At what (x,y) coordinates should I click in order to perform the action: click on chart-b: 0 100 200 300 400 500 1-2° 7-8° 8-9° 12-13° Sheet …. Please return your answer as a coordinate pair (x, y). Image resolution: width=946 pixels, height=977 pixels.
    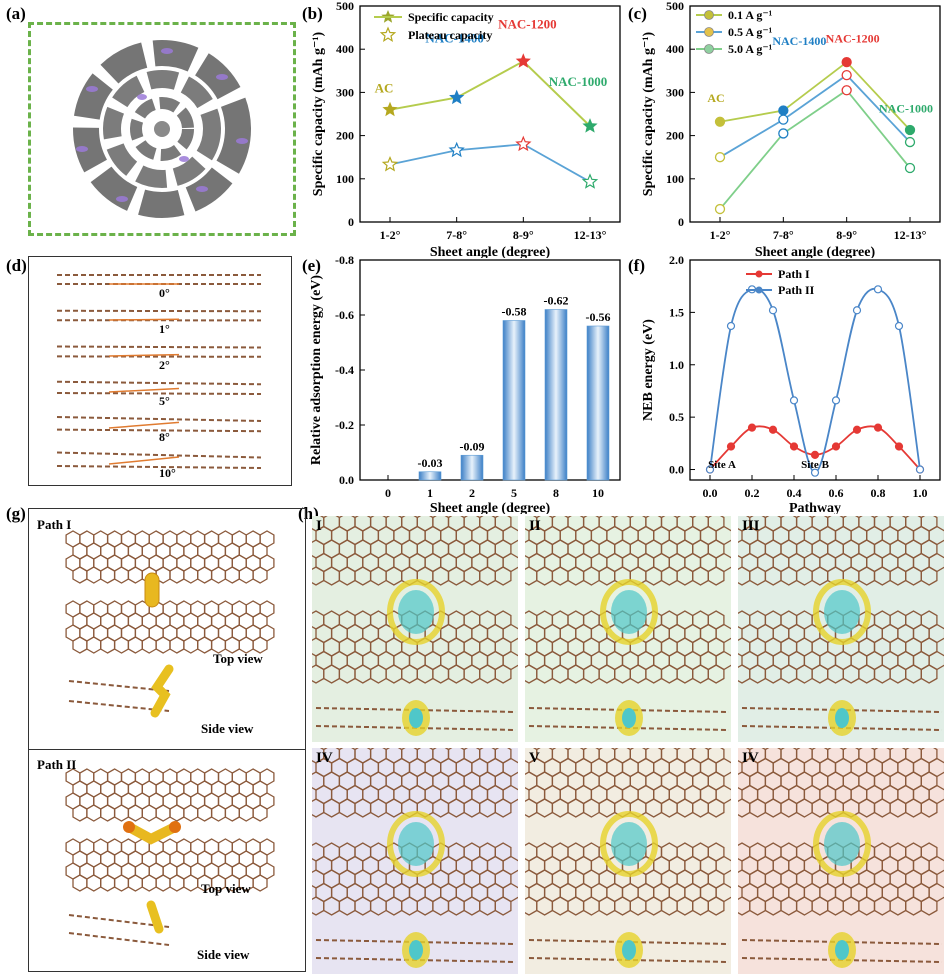
    Looking at the image, I should click on (466, 129).